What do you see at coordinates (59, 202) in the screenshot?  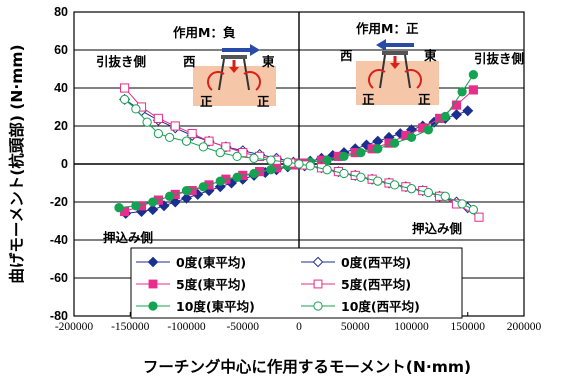 I see `y-tick-label: -20` at bounding box center [59, 202].